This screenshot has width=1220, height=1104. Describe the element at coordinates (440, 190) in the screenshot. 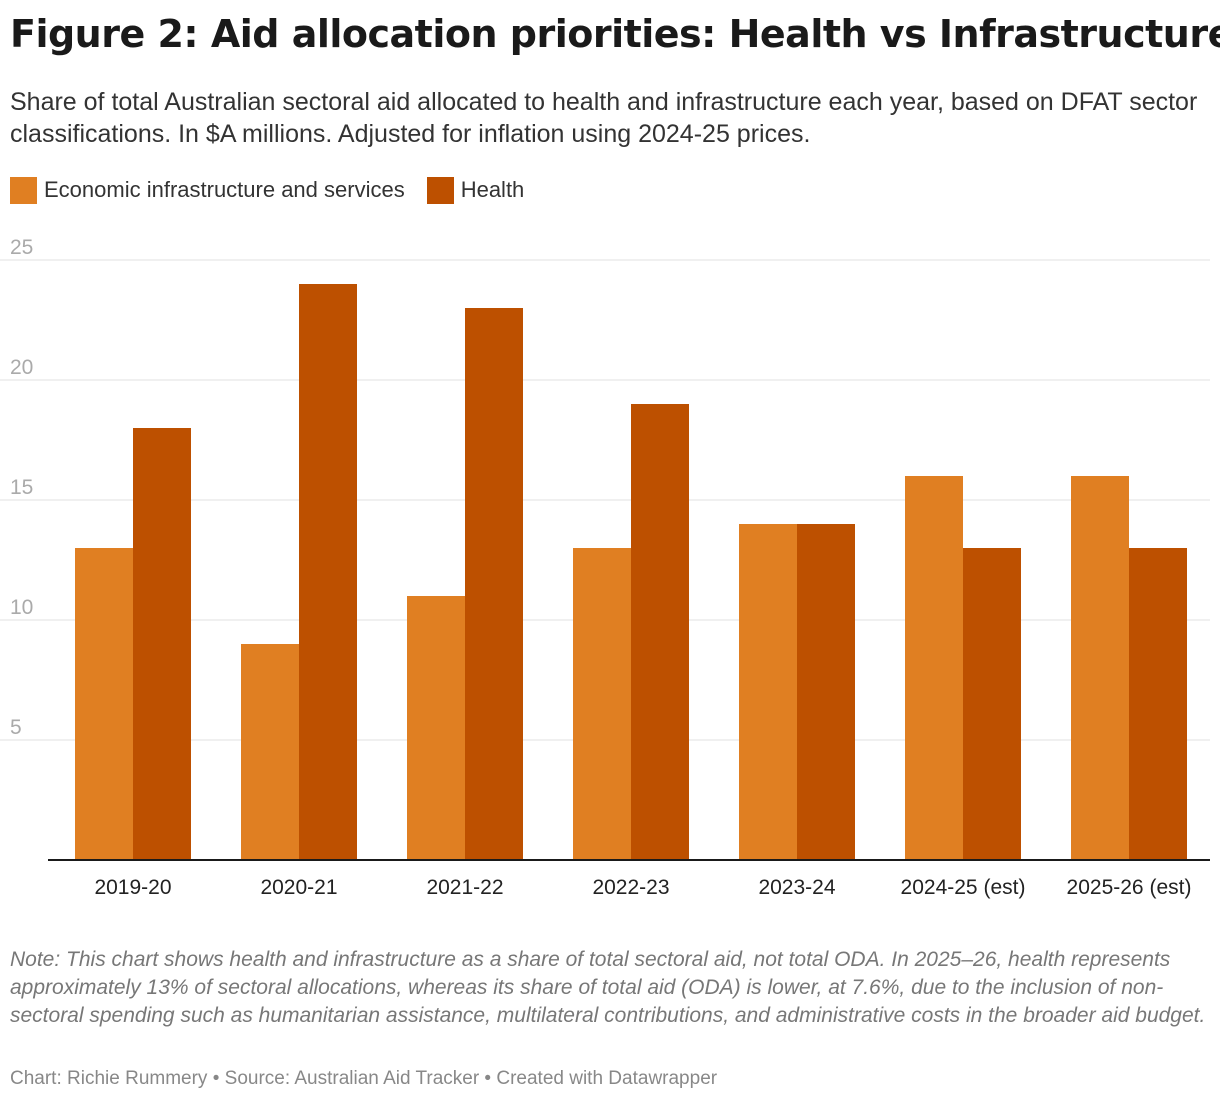

I see `legend-swatch-health` at that location.